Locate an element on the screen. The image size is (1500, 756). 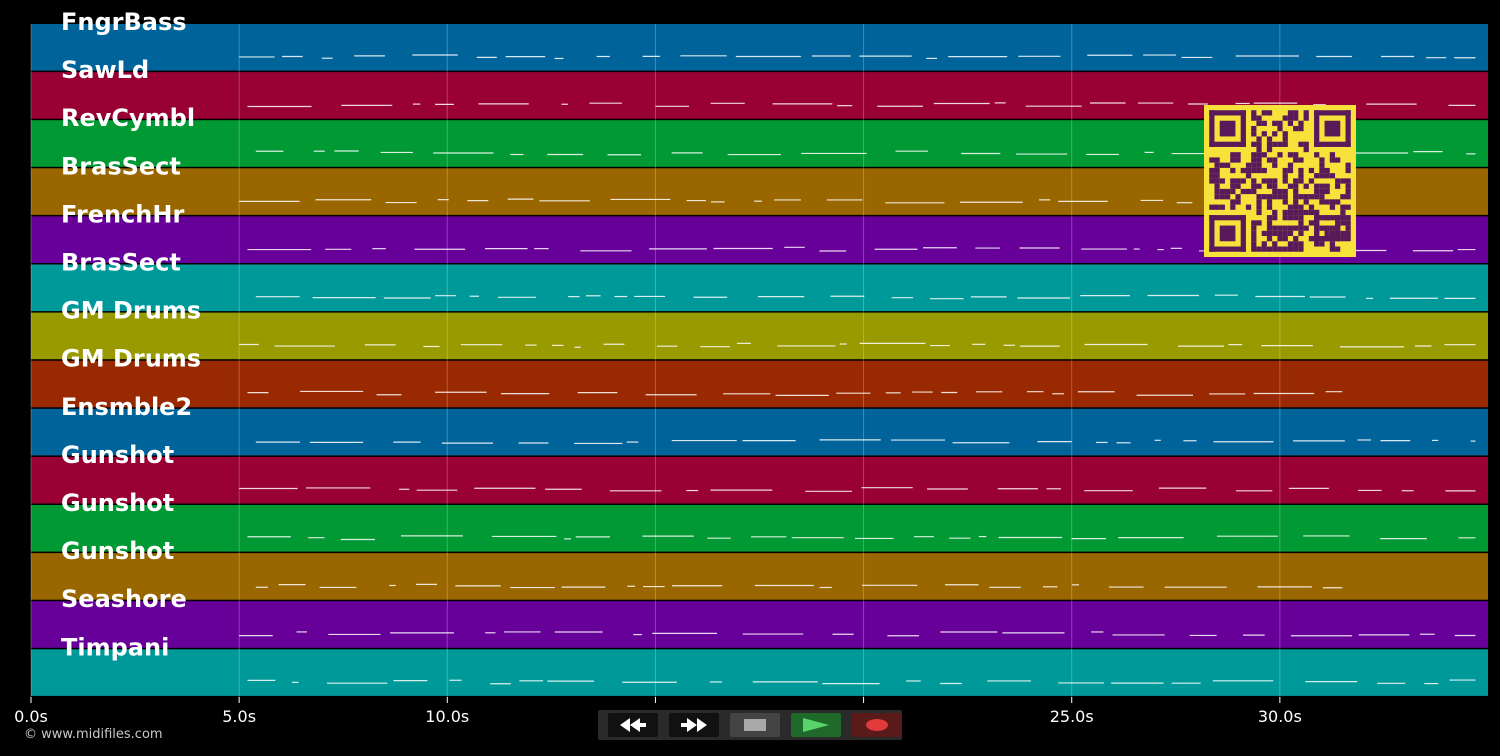
play-button is located at coordinates (816, 725).